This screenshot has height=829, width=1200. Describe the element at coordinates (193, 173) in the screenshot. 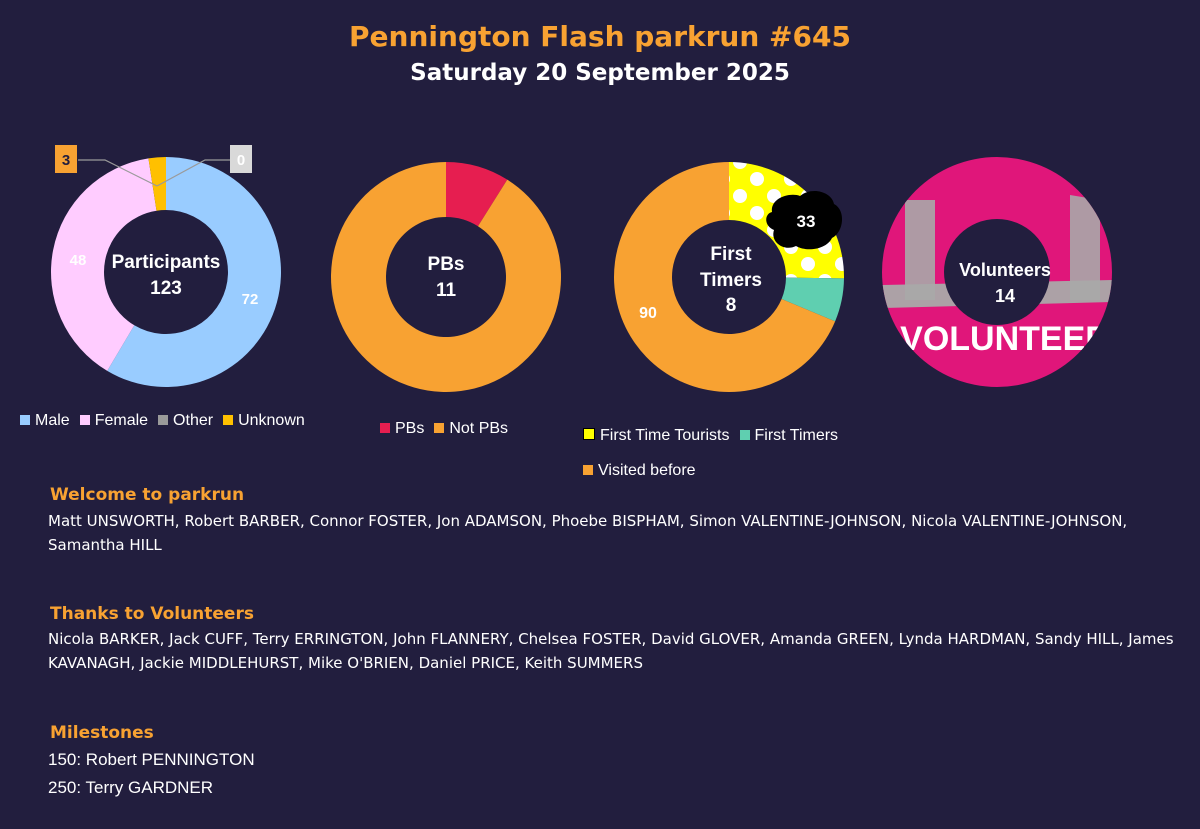

I see `callout-line-other` at that location.